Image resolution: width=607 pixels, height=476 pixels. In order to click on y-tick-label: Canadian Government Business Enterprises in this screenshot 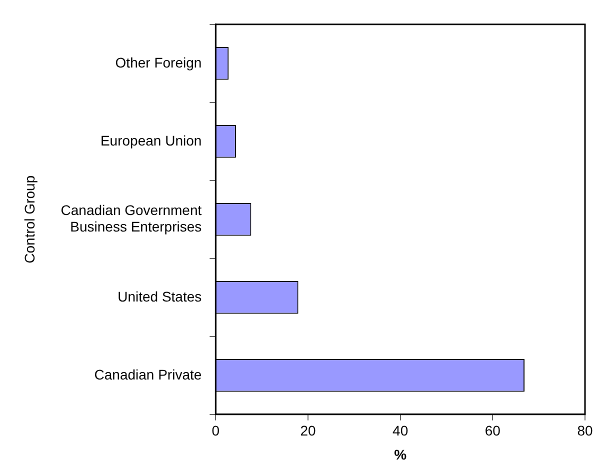, I will do `click(131, 218)`.